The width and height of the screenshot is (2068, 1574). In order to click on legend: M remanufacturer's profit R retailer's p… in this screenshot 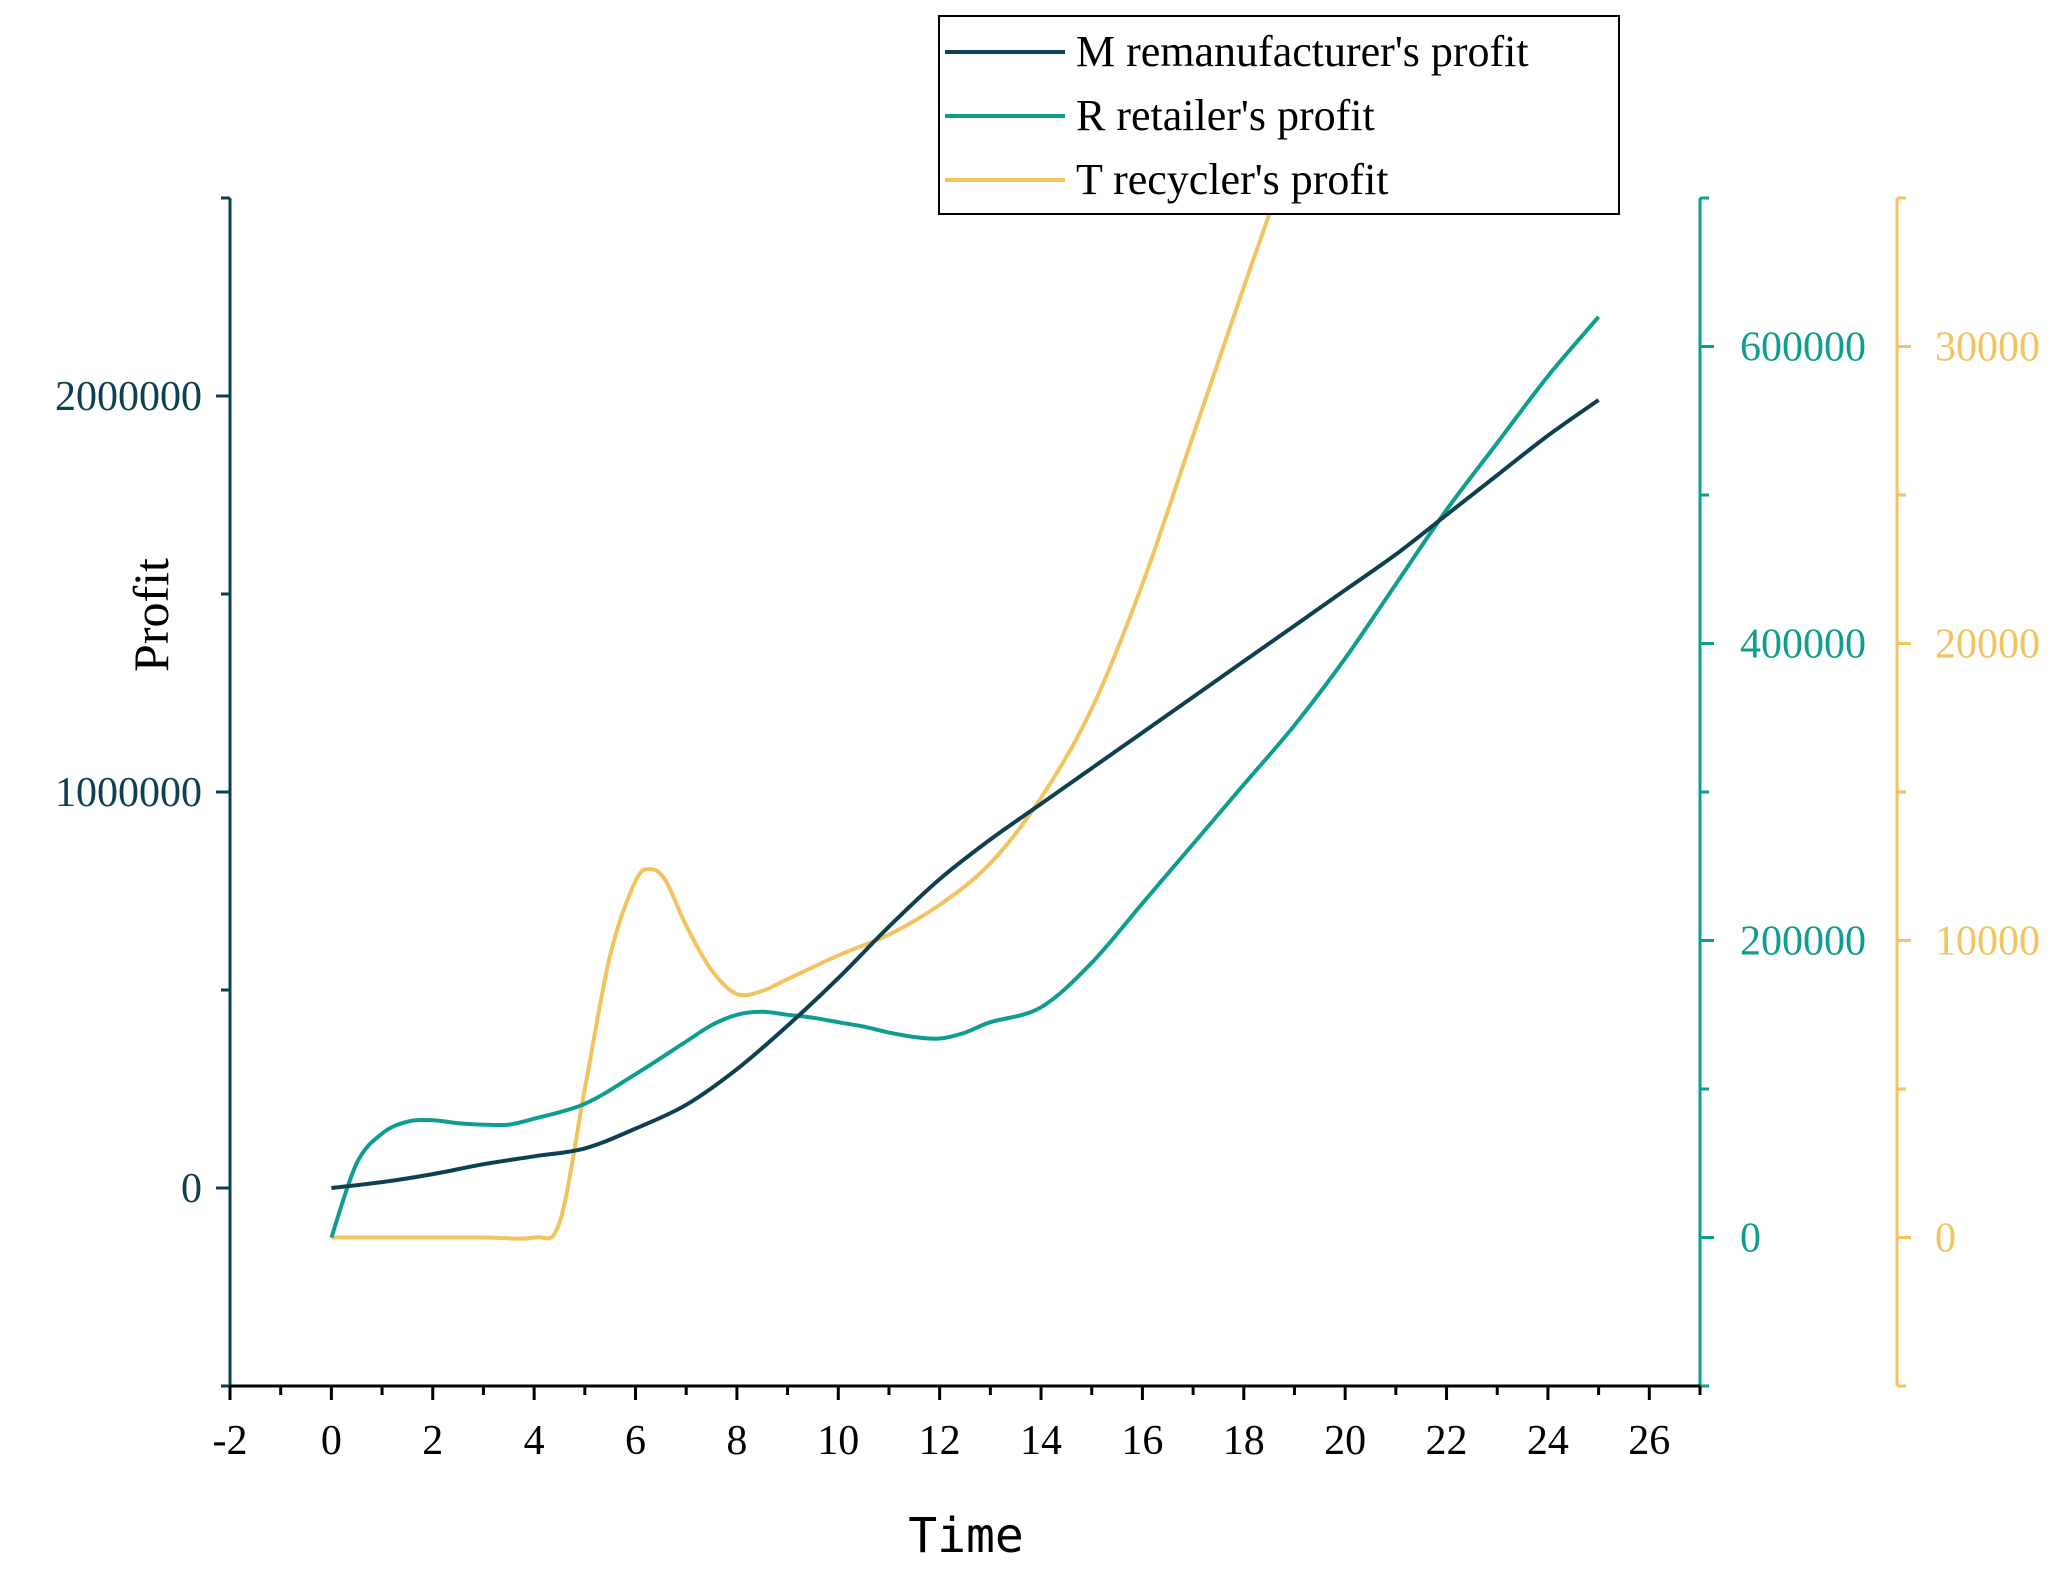, I will do `click(1279, 115)`.